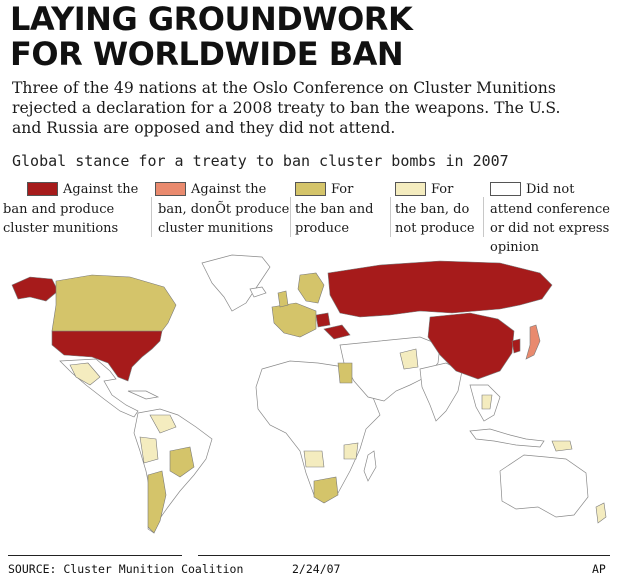 The height and width of the screenshot is (582, 620). I want to click on western-europe, so click(294, 320).